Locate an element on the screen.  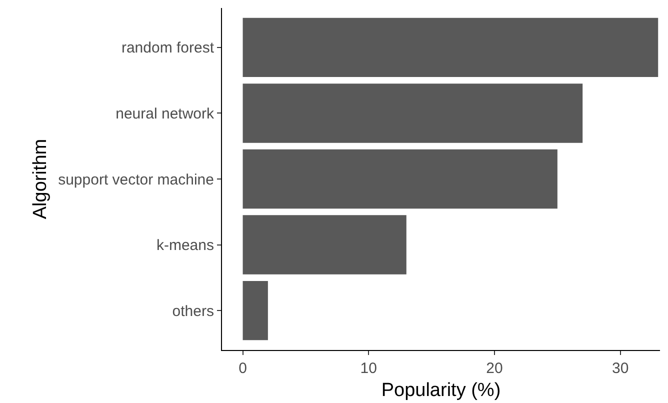
y-tick-label: random forest is located at coordinates (168, 48).